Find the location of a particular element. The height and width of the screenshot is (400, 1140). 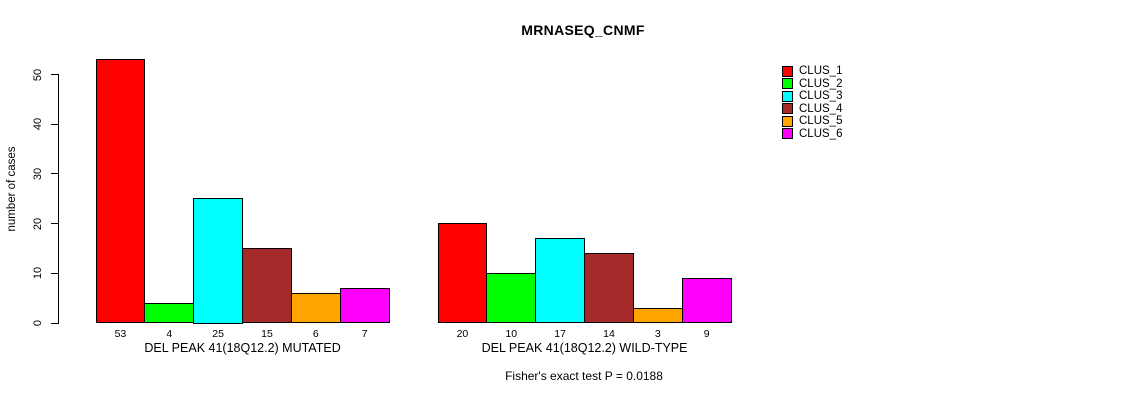

bar-value-label: 15 is located at coordinates (267, 334).